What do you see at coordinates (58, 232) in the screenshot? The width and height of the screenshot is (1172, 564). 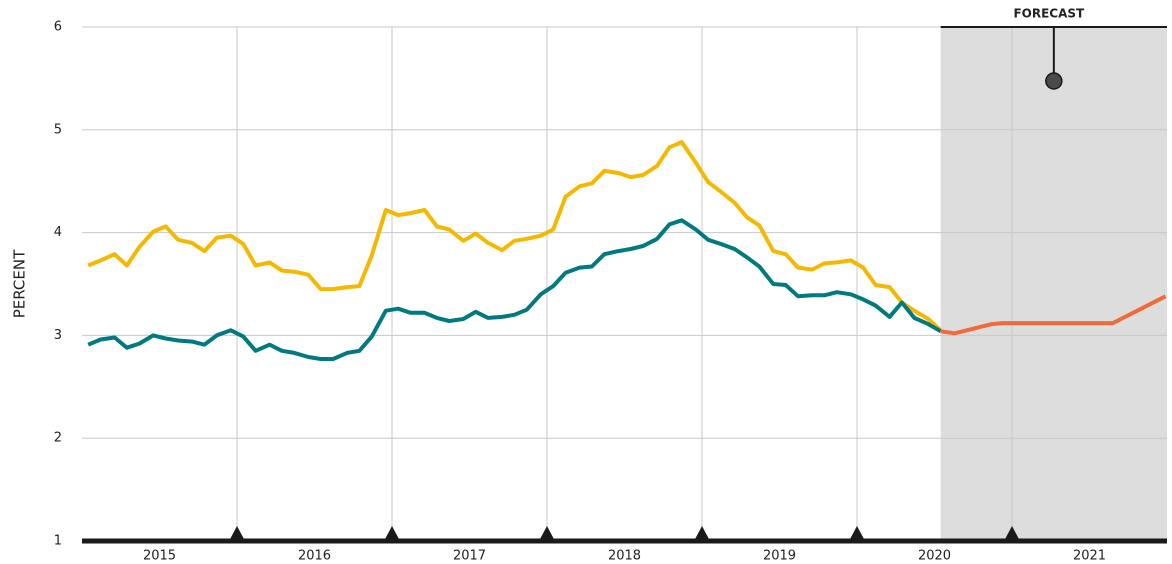 I see `y-tick-label: 4` at bounding box center [58, 232].